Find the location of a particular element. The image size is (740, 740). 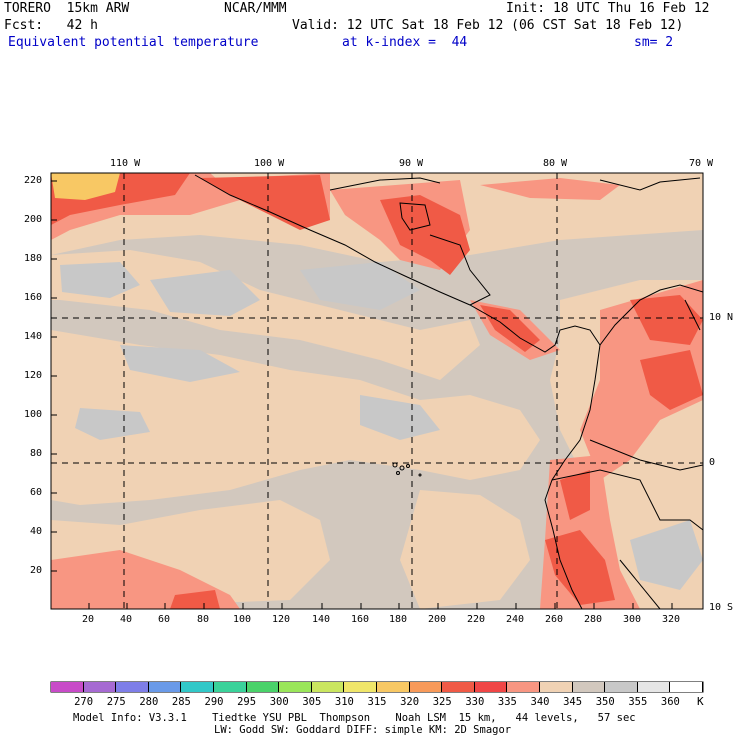

x-tick-label: 40 is located at coordinates (126, 619).